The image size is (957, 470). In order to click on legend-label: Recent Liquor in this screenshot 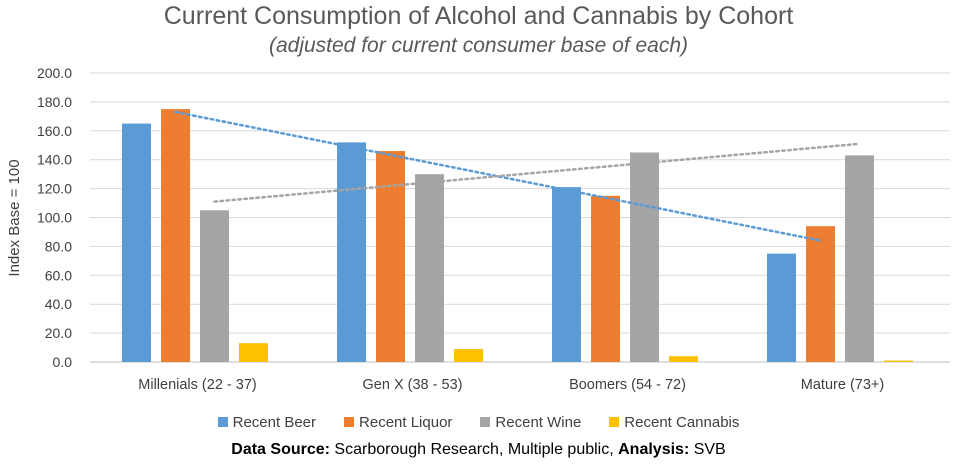, I will do `click(406, 422)`.